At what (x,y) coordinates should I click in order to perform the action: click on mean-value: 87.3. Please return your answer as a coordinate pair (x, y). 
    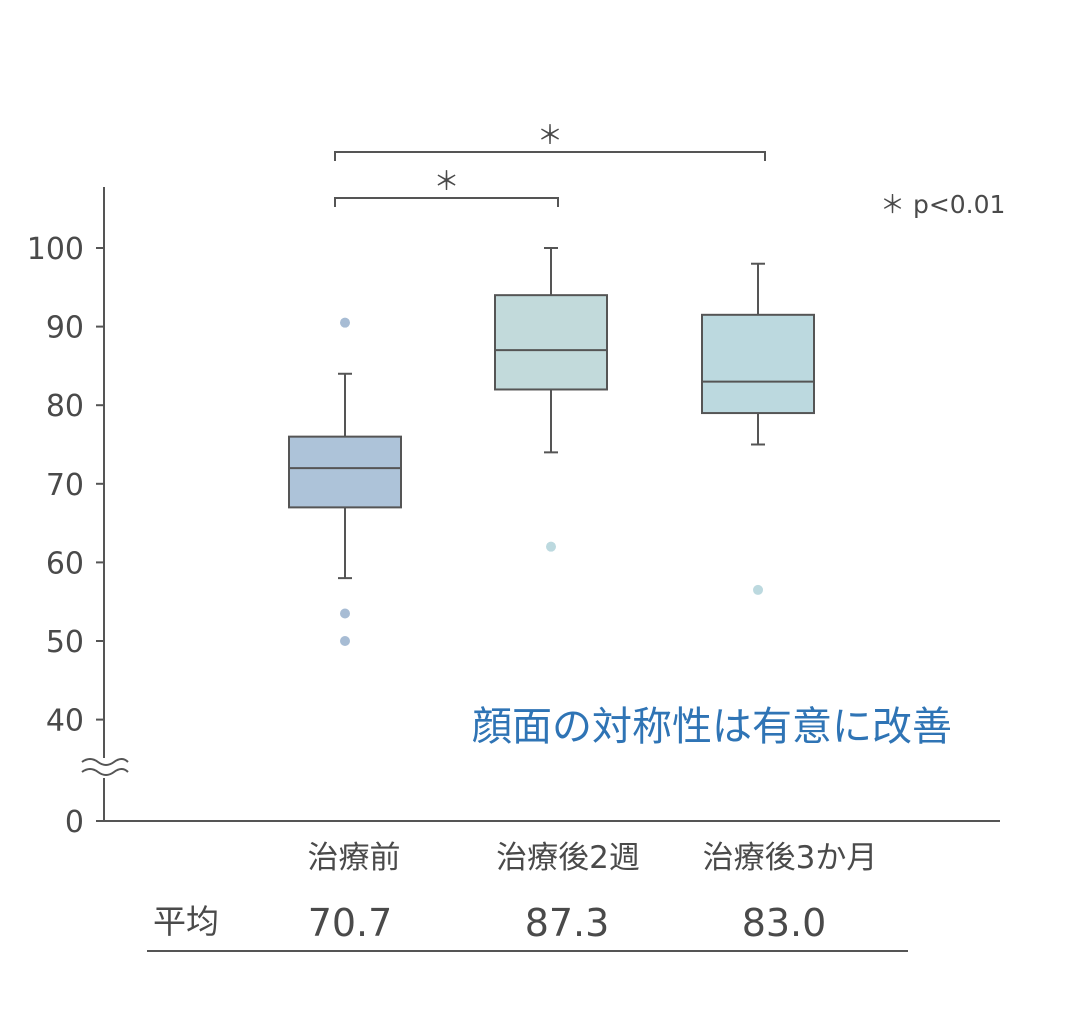
    Looking at the image, I should click on (567, 923).